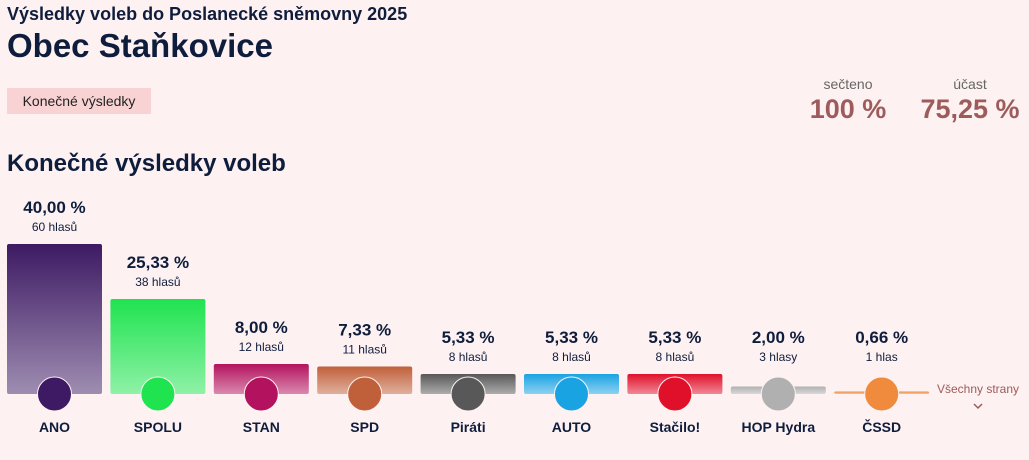 Image resolution: width=1029 pixels, height=460 pixels. I want to click on vote-label: 1 hlas, so click(882, 357).